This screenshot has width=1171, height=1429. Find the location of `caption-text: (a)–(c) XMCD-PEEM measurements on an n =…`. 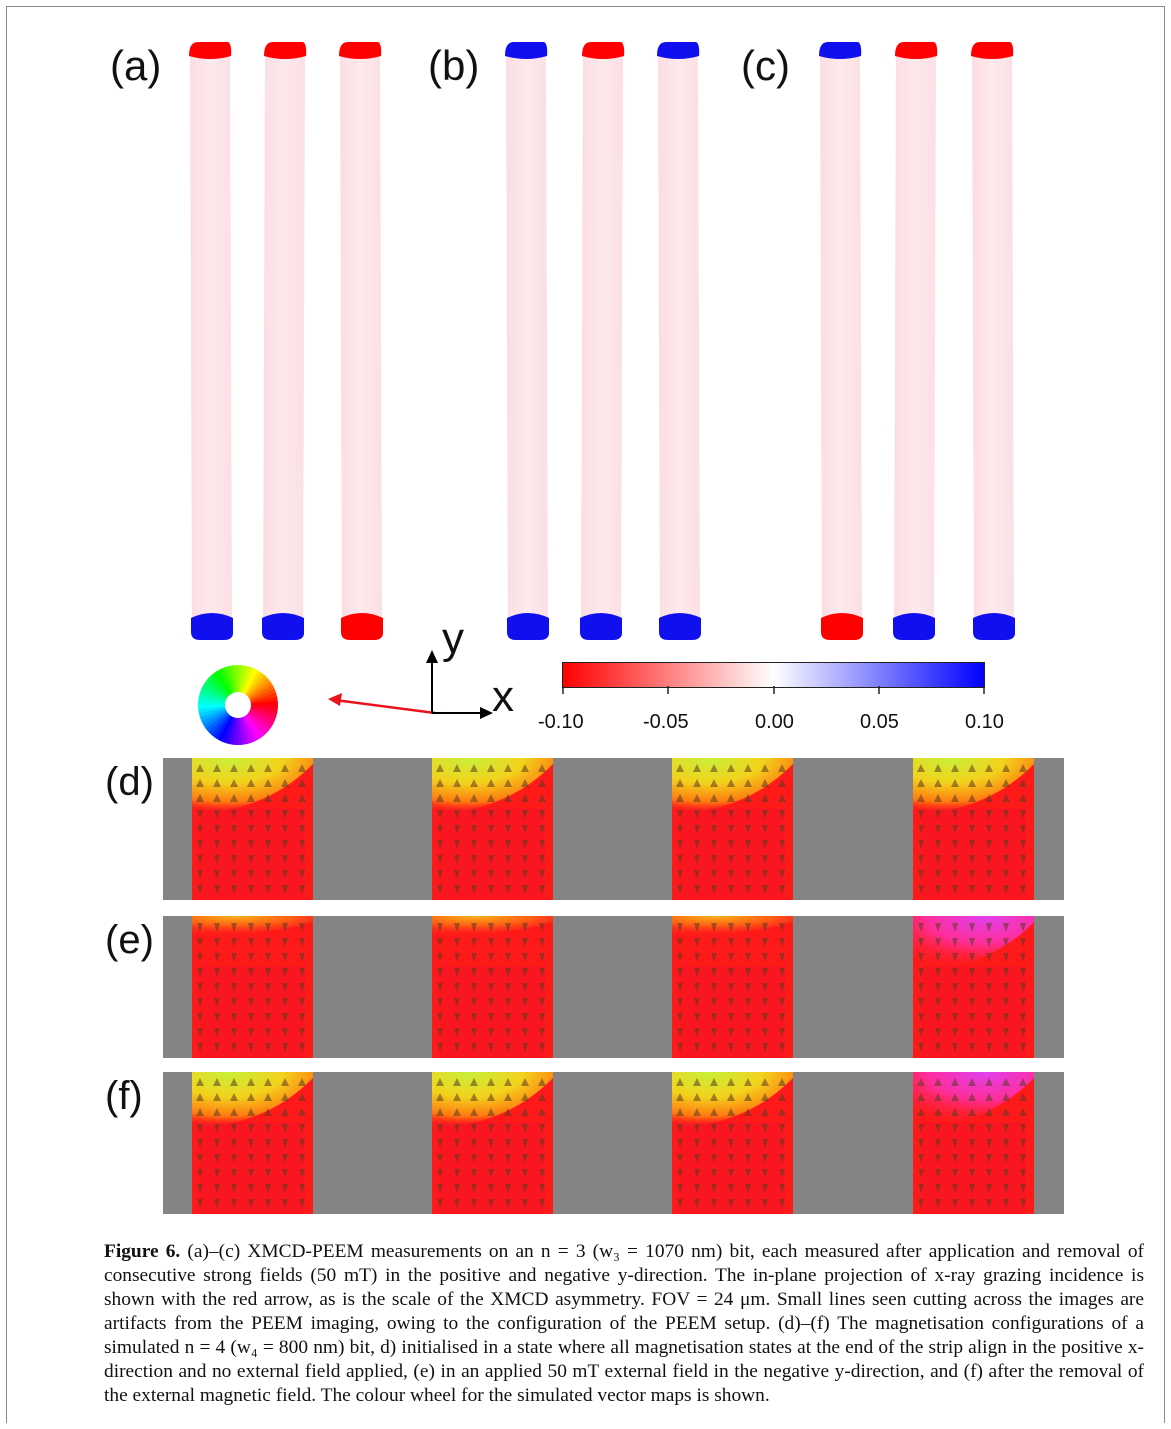

caption-text: (a)–(c) XMCD-PEEM measurements on an n =… is located at coordinates (624, 1323).